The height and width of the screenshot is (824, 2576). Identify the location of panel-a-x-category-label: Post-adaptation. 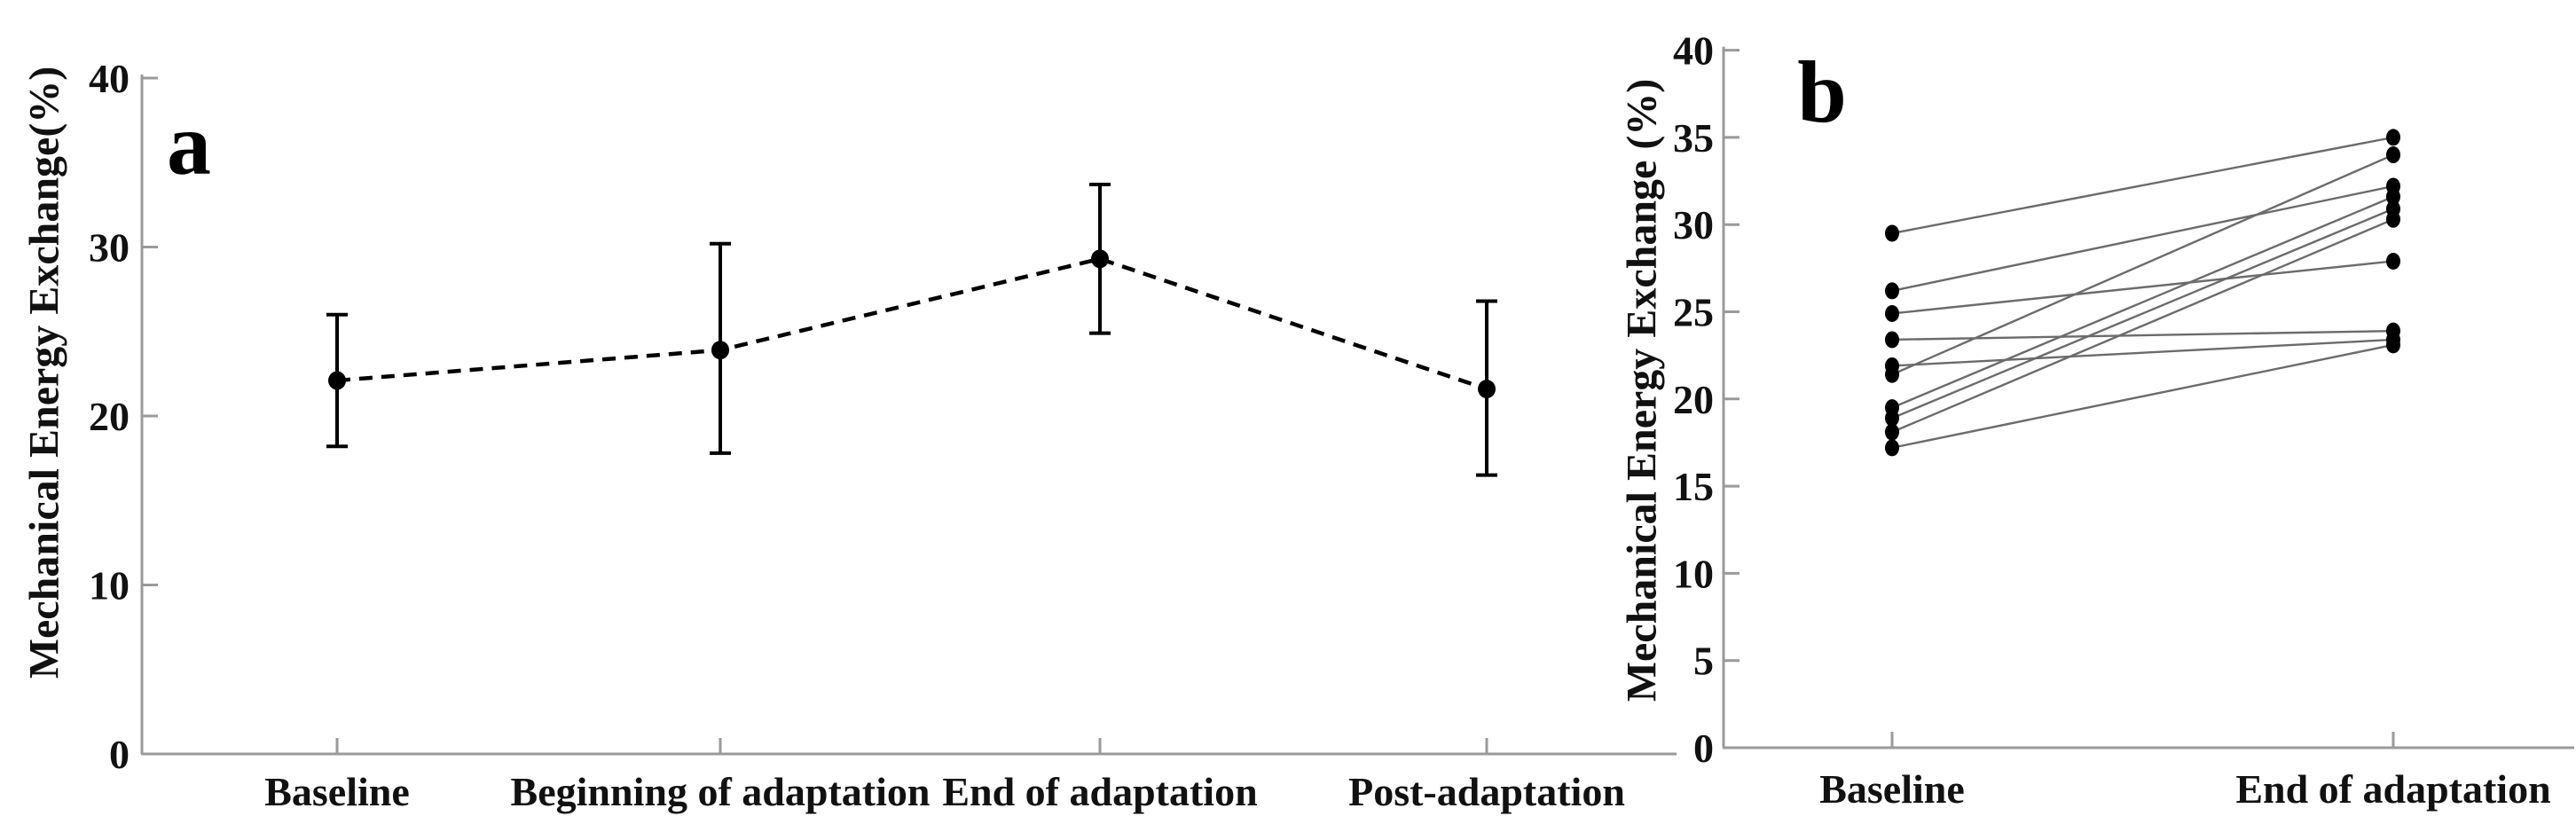
(1486, 792).